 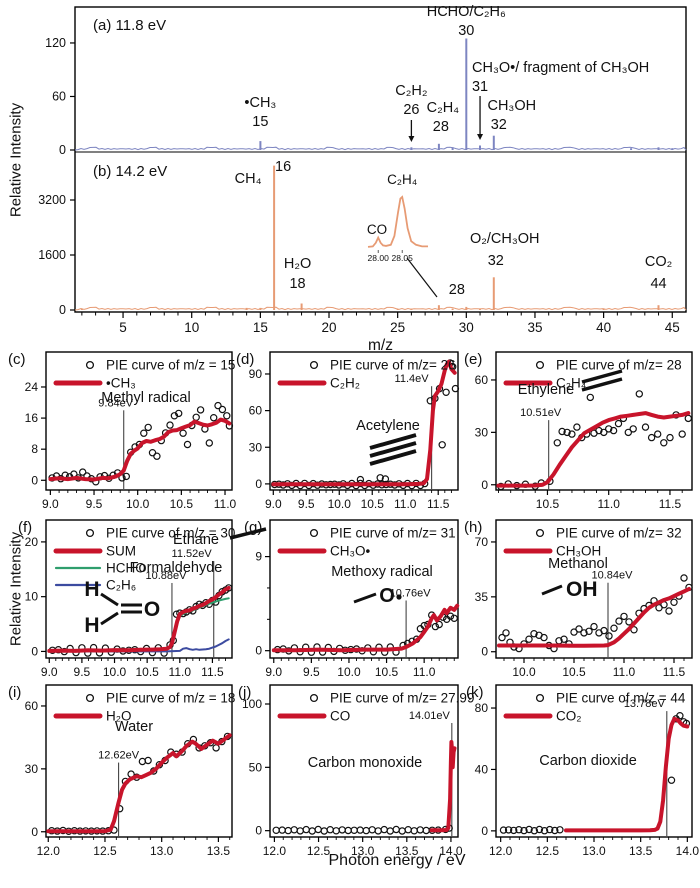 What do you see at coordinates (534, 327) in the screenshot?
I see `x-tick-label: 35` at bounding box center [534, 327].